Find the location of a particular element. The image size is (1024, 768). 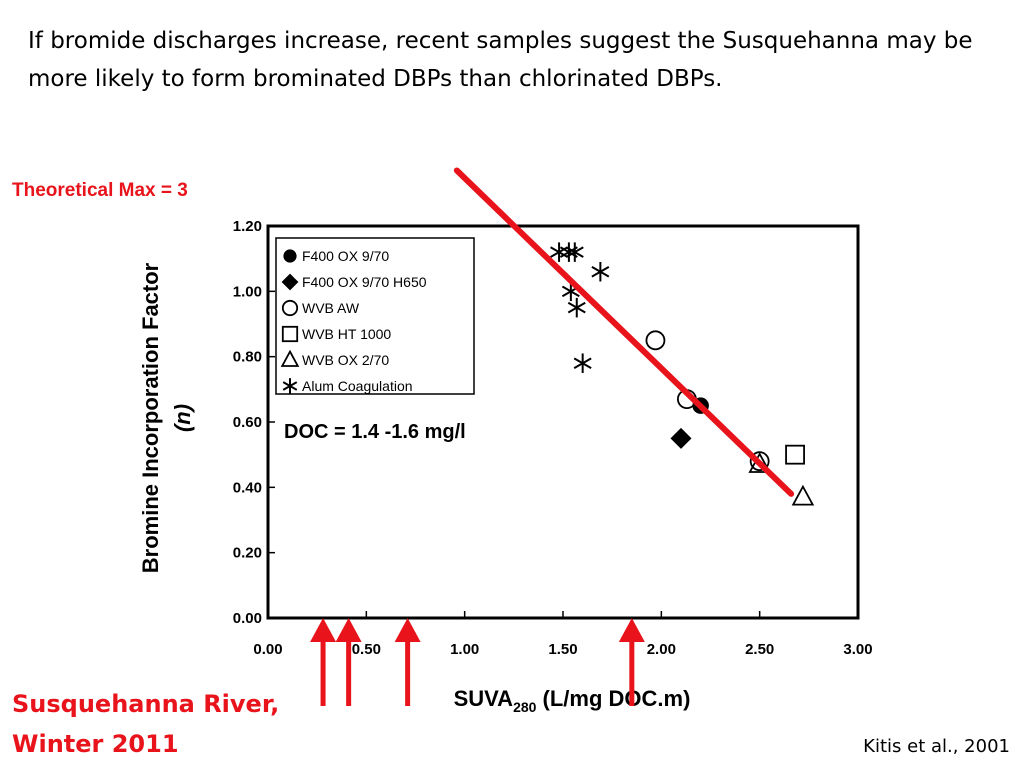

y-axis-label-line2: (n) is located at coordinates (182, 418).